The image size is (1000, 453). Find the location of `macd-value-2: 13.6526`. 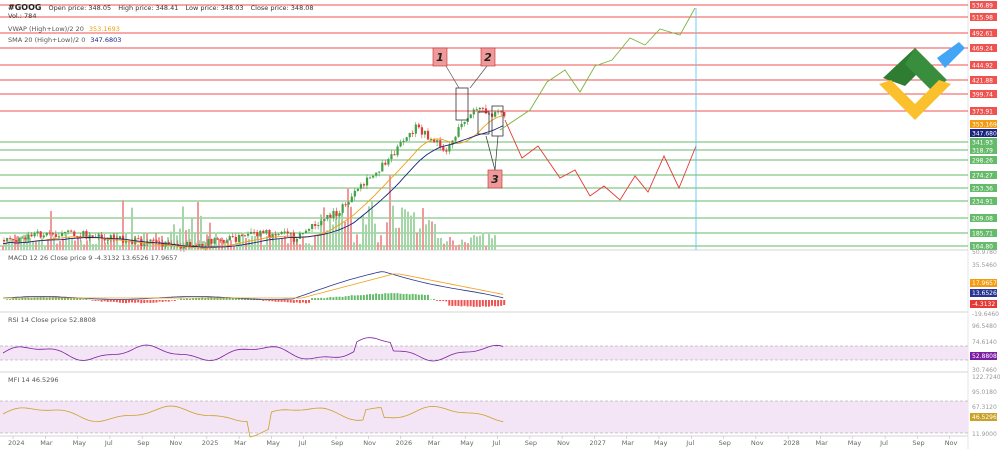

macd-value-2: 13.6526 is located at coordinates (135, 258).